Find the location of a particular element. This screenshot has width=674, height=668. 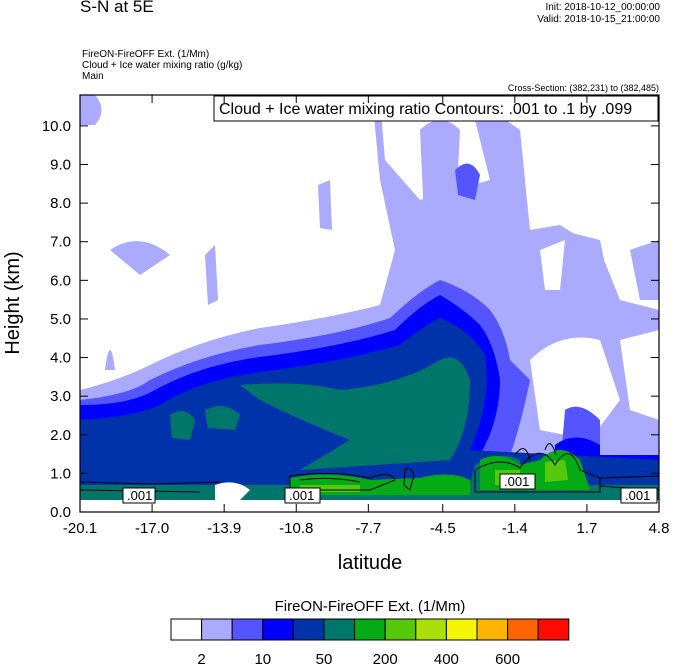

x-tick-label: -17.0 is located at coordinates (152, 528).